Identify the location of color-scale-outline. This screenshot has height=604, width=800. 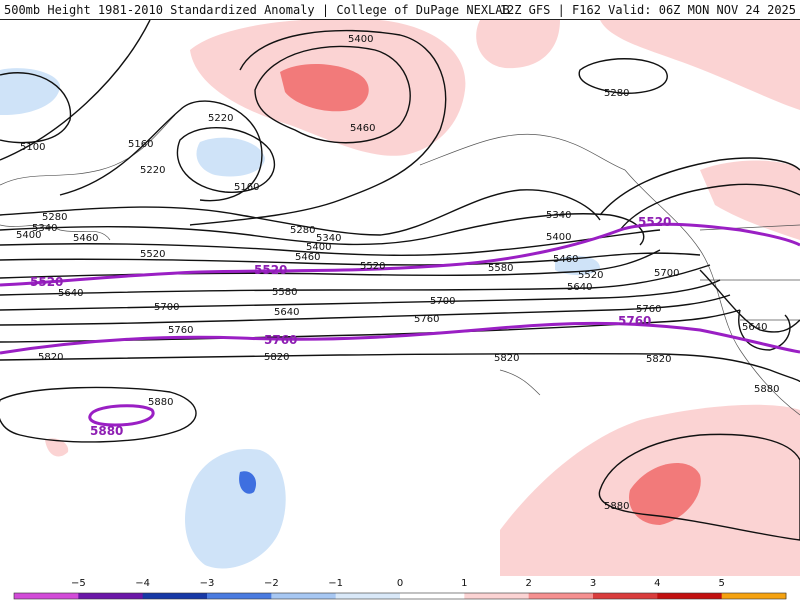
(400, 596).